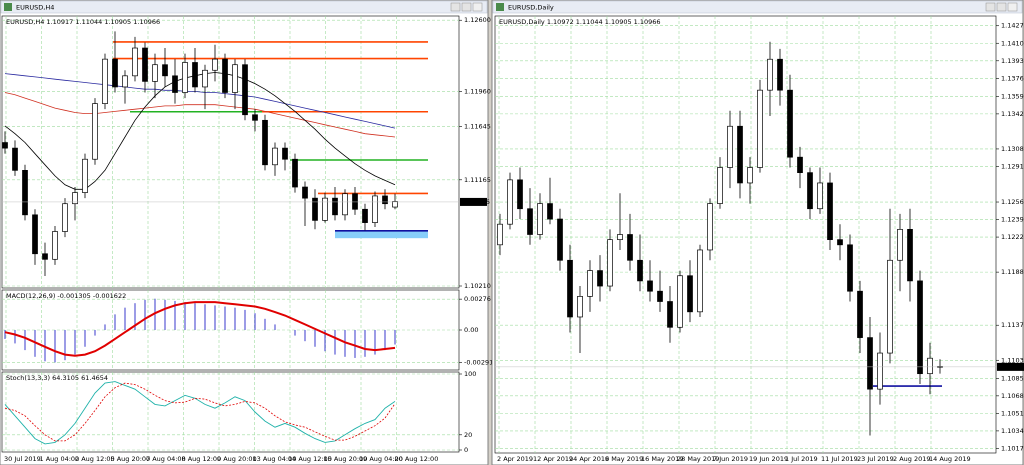  I want to click on current-price-label: 1.10966, so click(476, 202).